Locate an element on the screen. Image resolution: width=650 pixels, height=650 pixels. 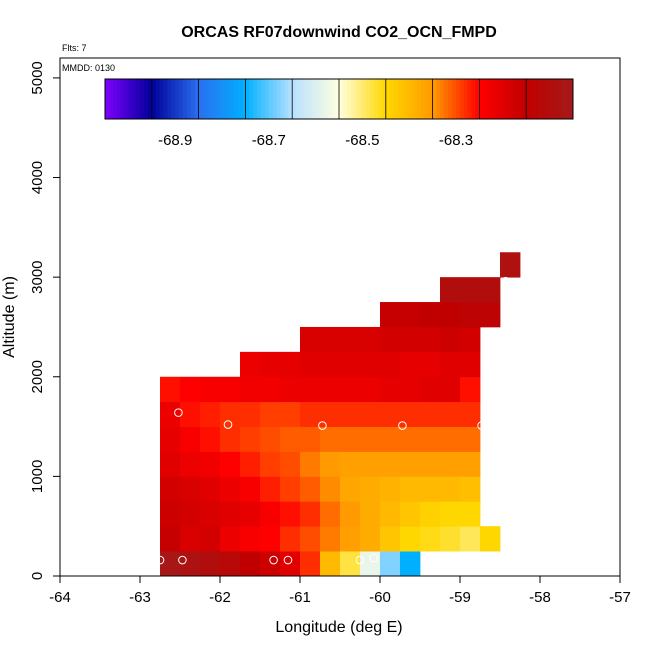
colorbar-tick-label: -68.7 is located at coordinates (269, 140).